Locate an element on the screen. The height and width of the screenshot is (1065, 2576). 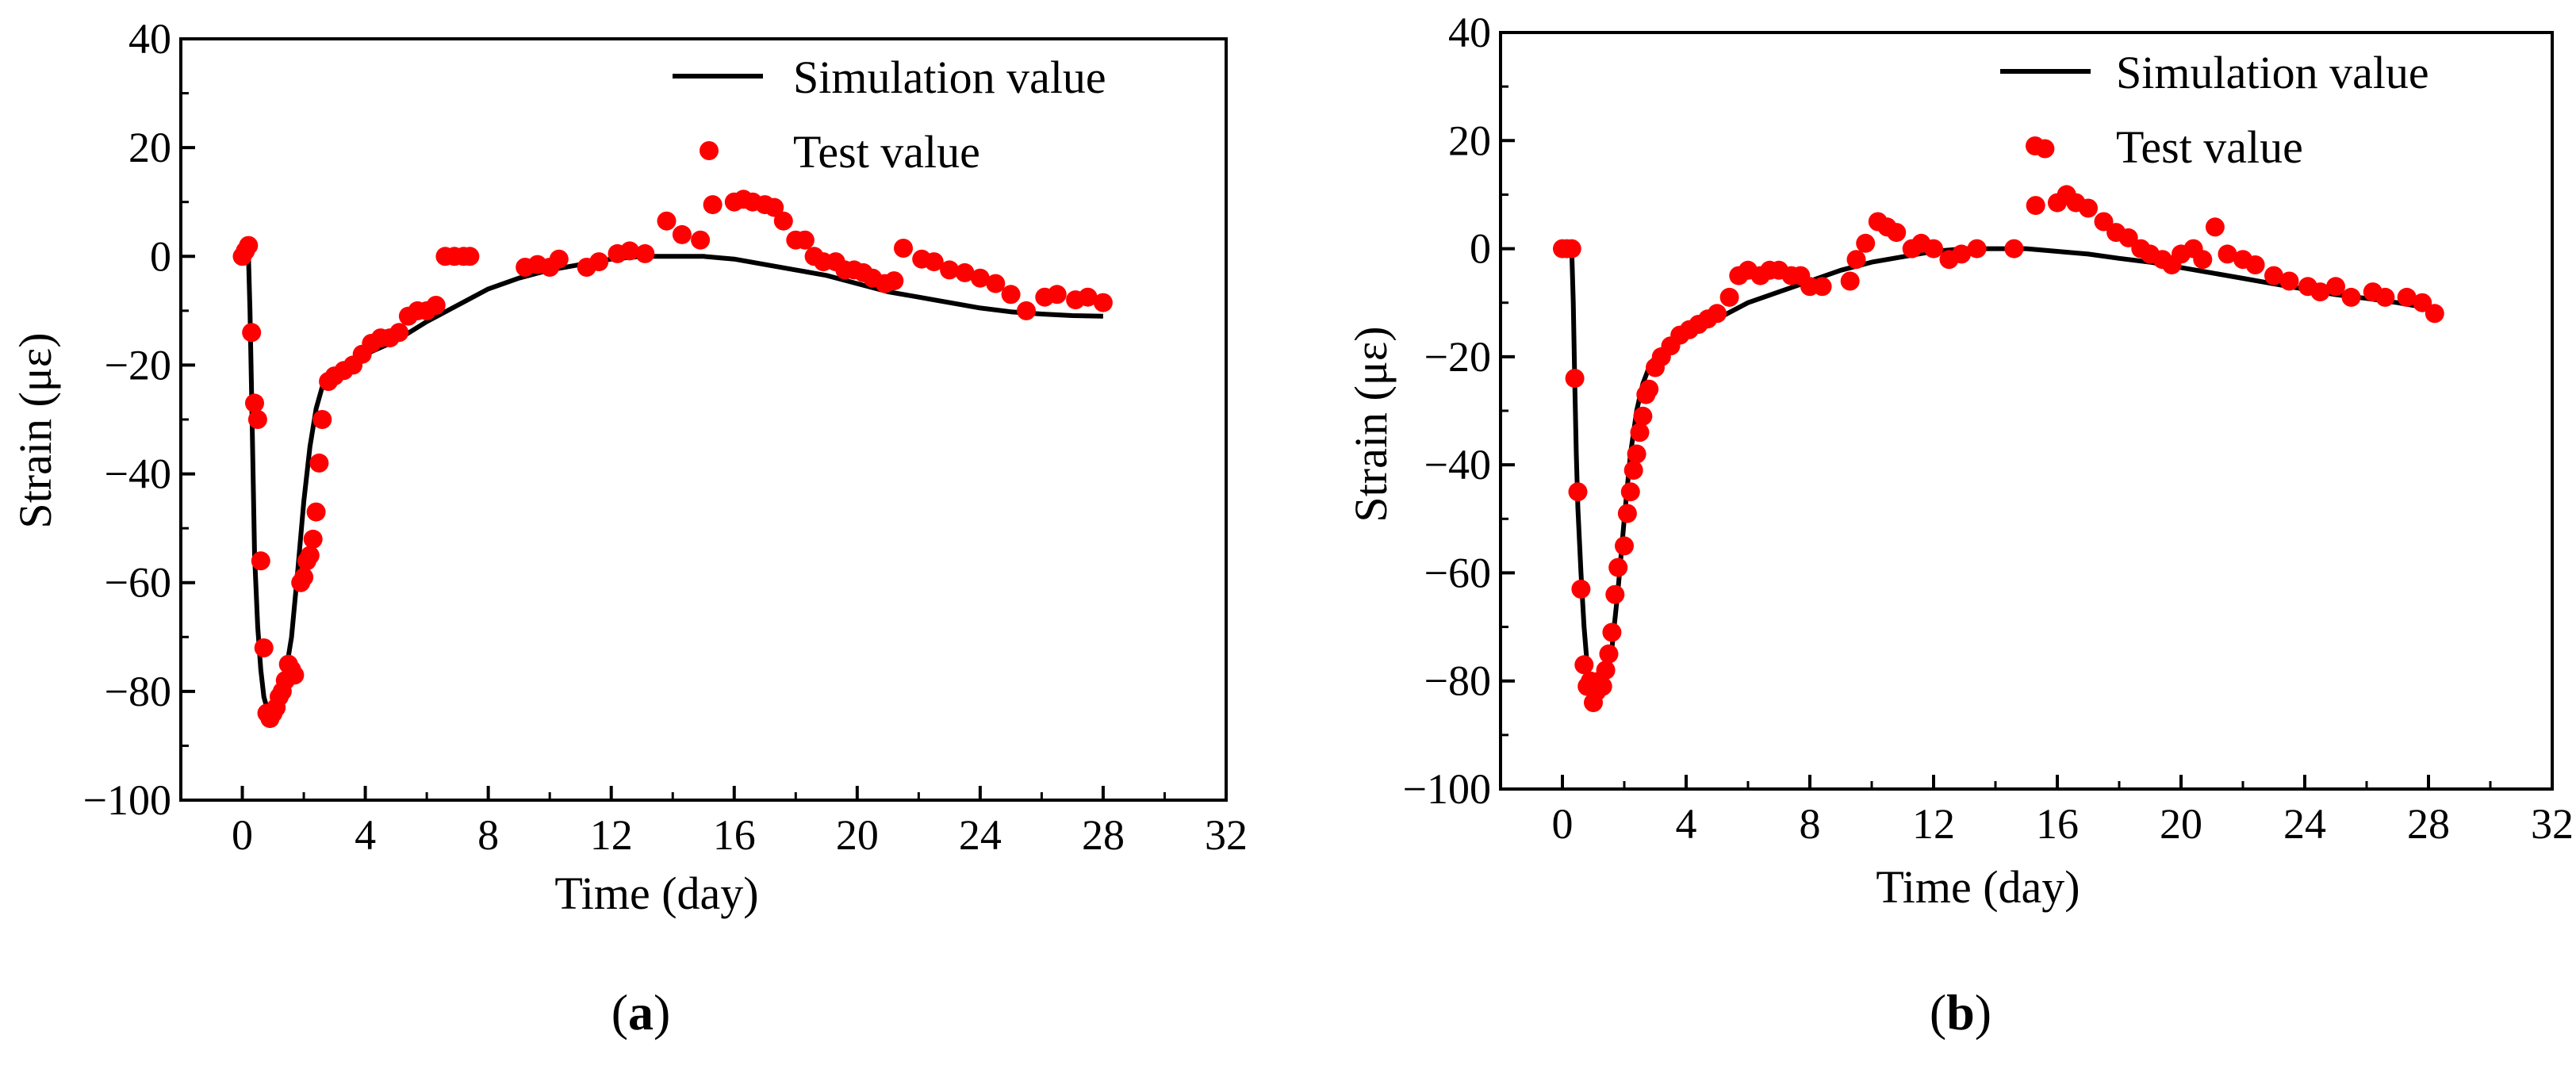
y-axis-title: Strain (με) is located at coordinates (35, 430).